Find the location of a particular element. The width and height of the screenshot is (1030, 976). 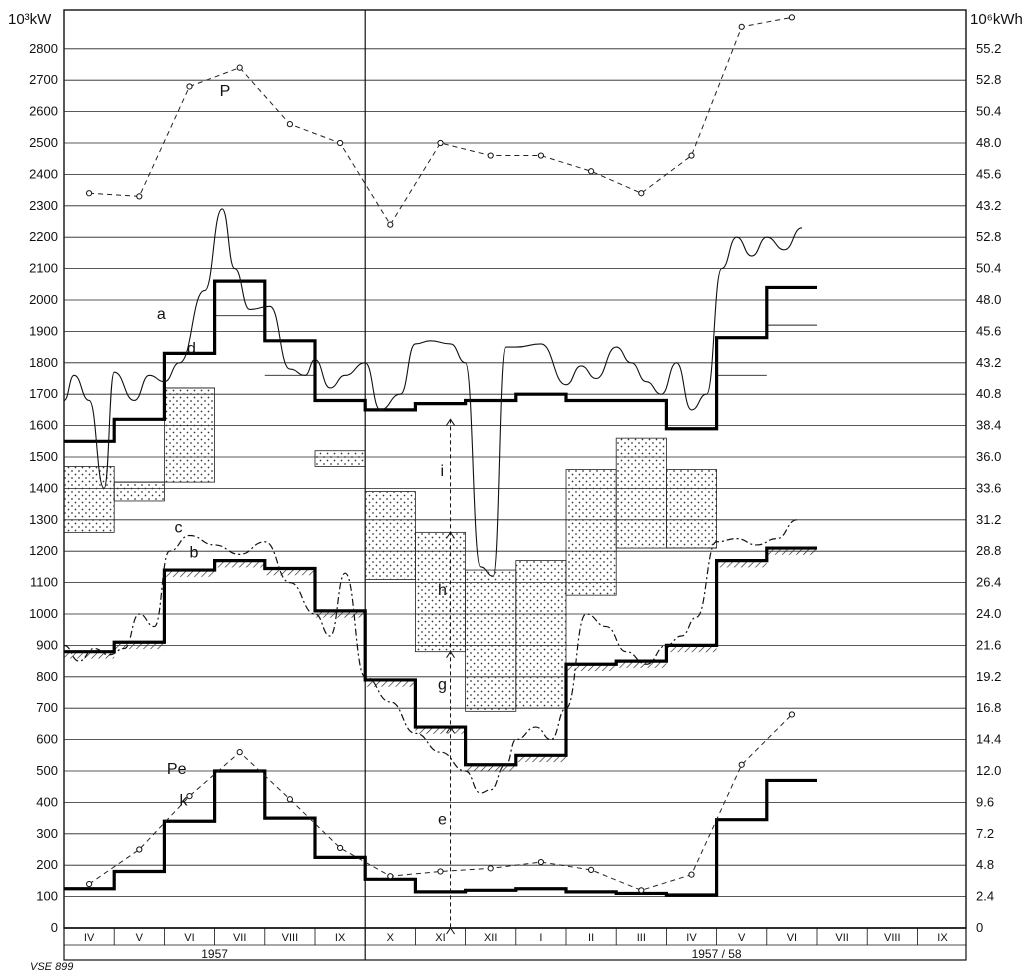

right-tick-label: 2.4 is located at coordinates (985, 896).